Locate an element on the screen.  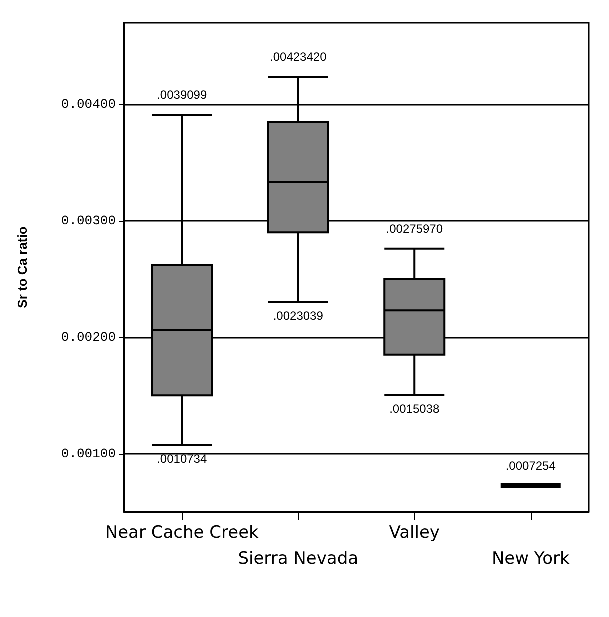
annotation: .0007254 is located at coordinates (531, 465).